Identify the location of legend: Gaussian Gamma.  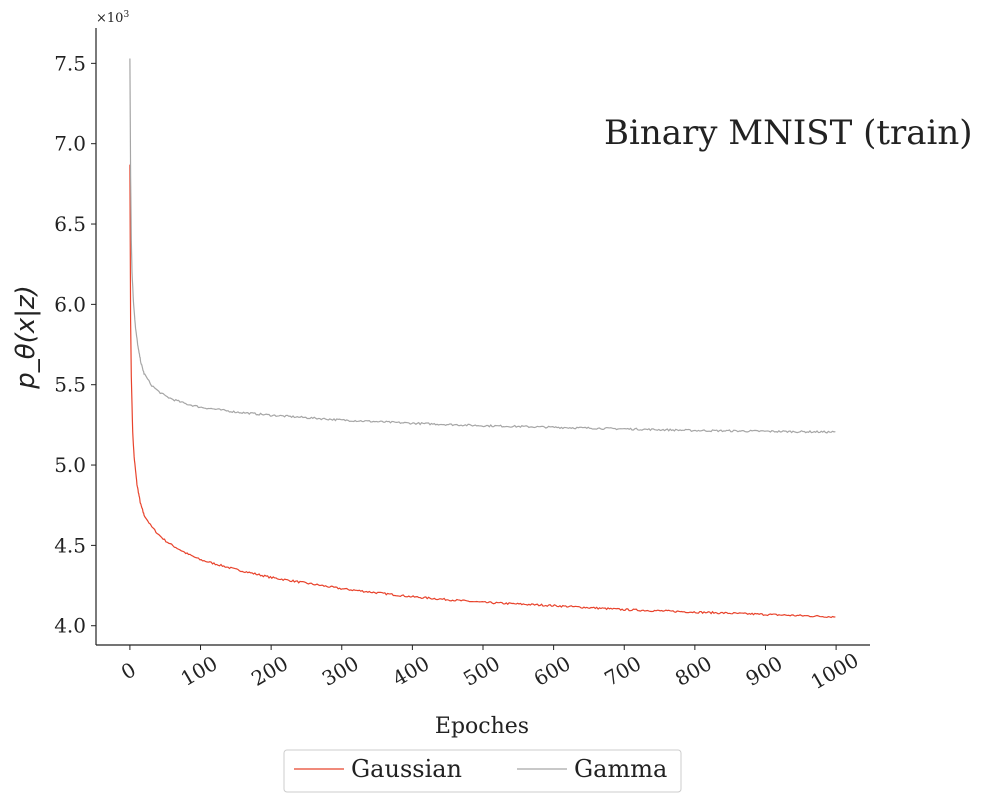
(482, 771).